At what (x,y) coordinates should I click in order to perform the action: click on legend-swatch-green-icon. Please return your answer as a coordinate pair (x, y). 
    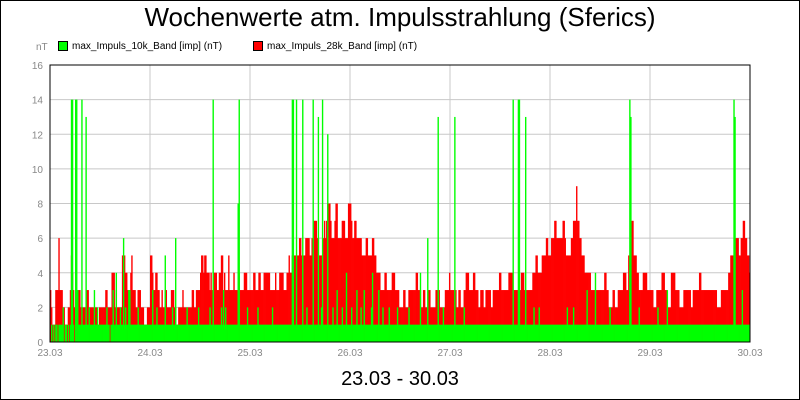
    Looking at the image, I should click on (63, 46).